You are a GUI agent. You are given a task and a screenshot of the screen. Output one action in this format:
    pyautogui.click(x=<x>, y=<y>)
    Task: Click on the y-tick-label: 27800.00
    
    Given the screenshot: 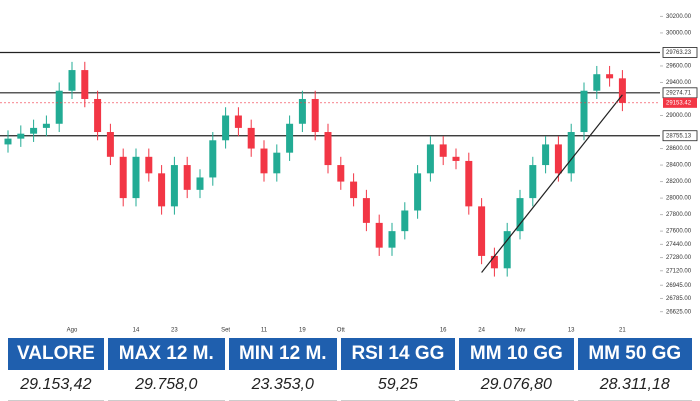 What is the action you would take?
    pyautogui.click(x=679, y=215)
    